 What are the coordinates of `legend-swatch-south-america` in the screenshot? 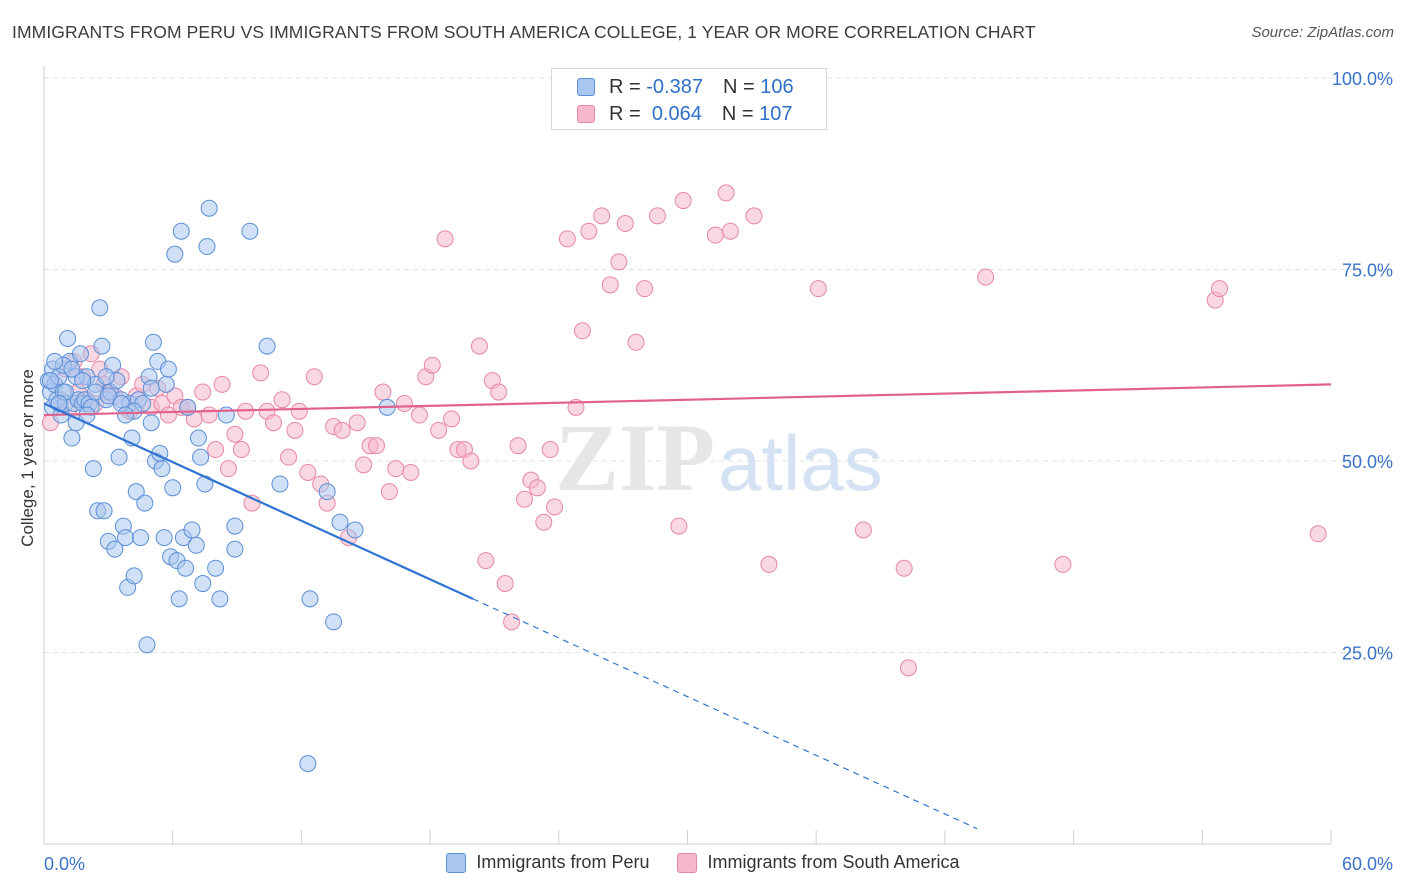 It's located at (586, 114).